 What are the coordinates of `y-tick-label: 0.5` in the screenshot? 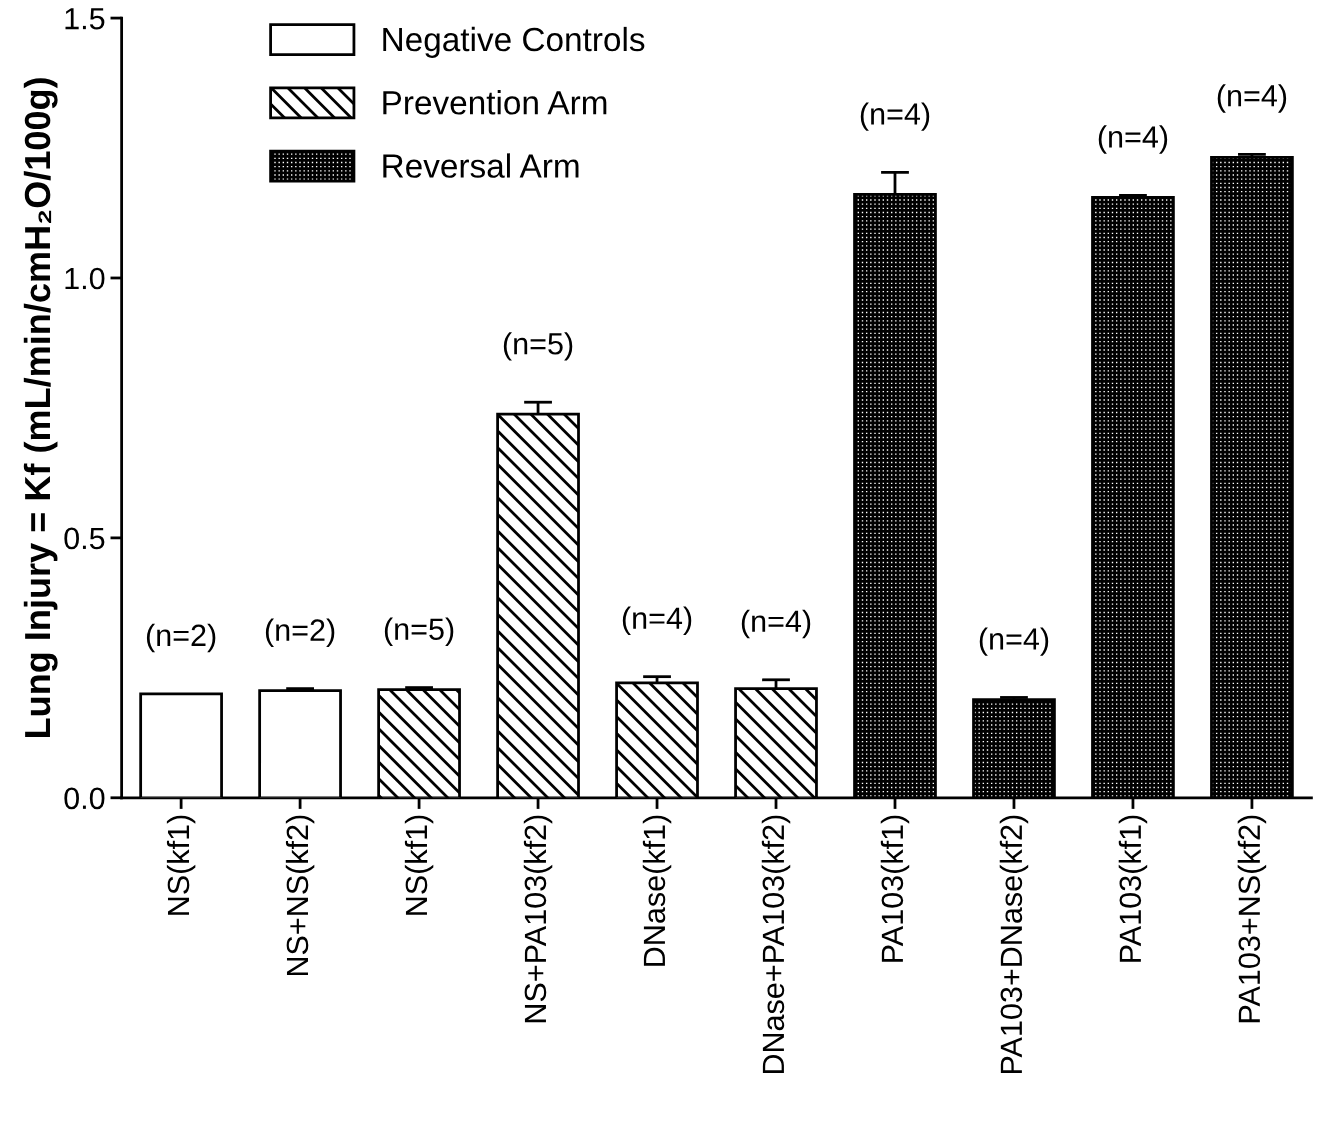 It's located at (84, 538).